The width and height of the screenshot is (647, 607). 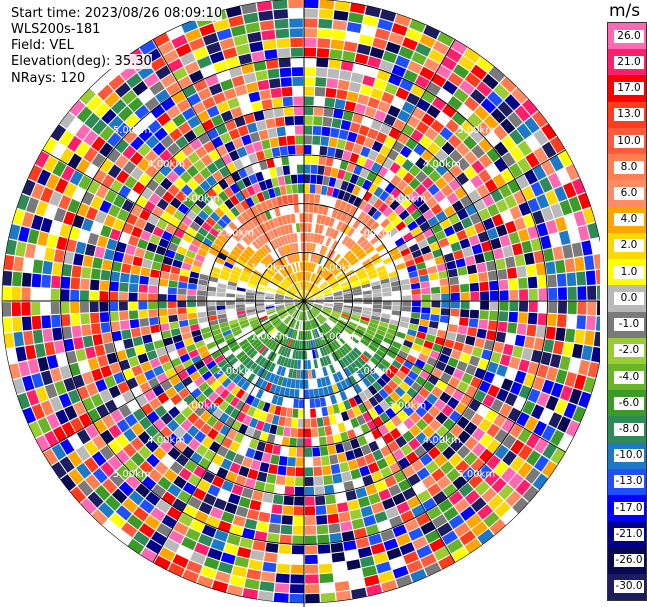 What do you see at coordinates (629, 508) in the screenshot?
I see `colorbar-tick-label: -17.0` at bounding box center [629, 508].